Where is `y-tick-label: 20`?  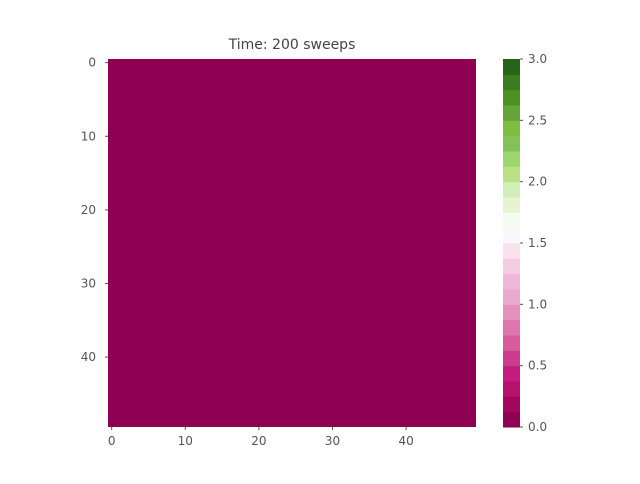
y-tick-label: 20 is located at coordinates (88, 210).